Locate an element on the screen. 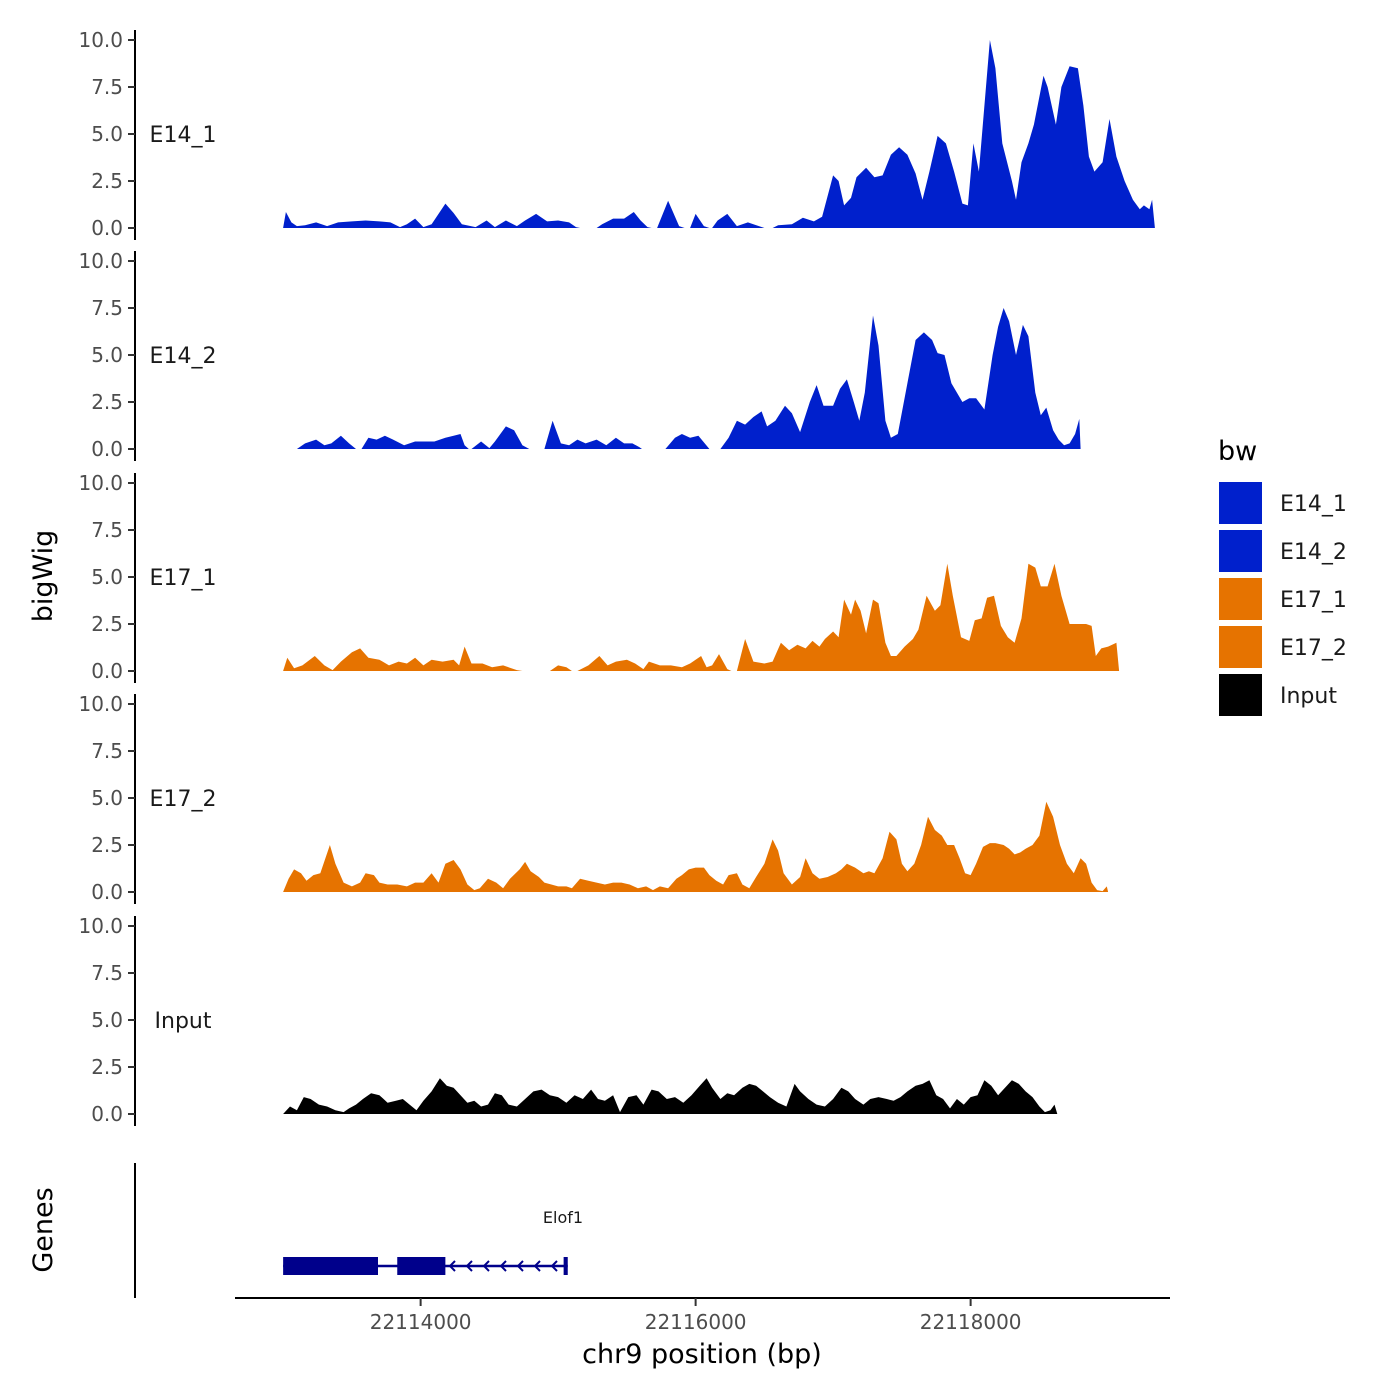 The height and width of the screenshot is (1400, 1400). track-panel-E17_1: 0.0 2.5 5.0 7.5 10.0 E17_1 is located at coordinates (599, 577).